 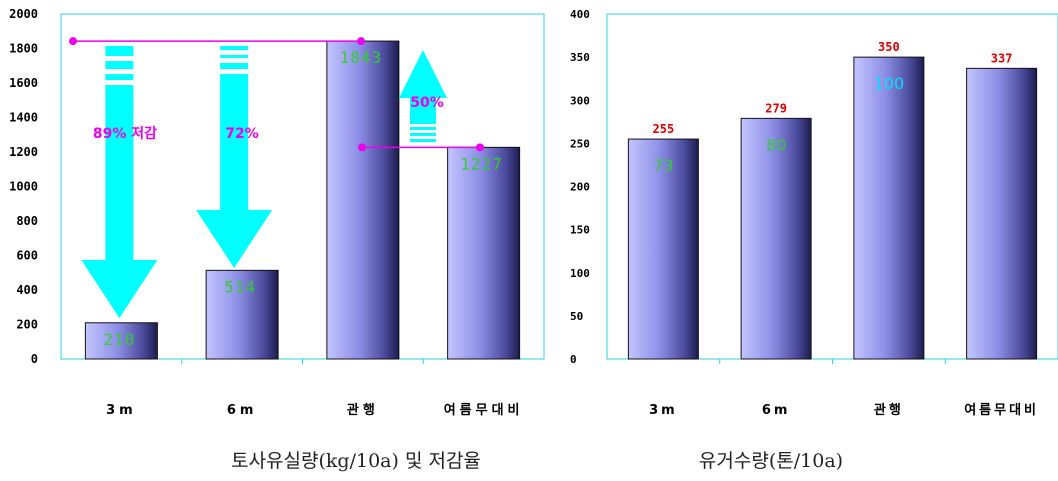 What do you see at coordinates (23, 83) in the screenshot?
I see `chart1-ytick: 1600` at bounding box center [23, 83].